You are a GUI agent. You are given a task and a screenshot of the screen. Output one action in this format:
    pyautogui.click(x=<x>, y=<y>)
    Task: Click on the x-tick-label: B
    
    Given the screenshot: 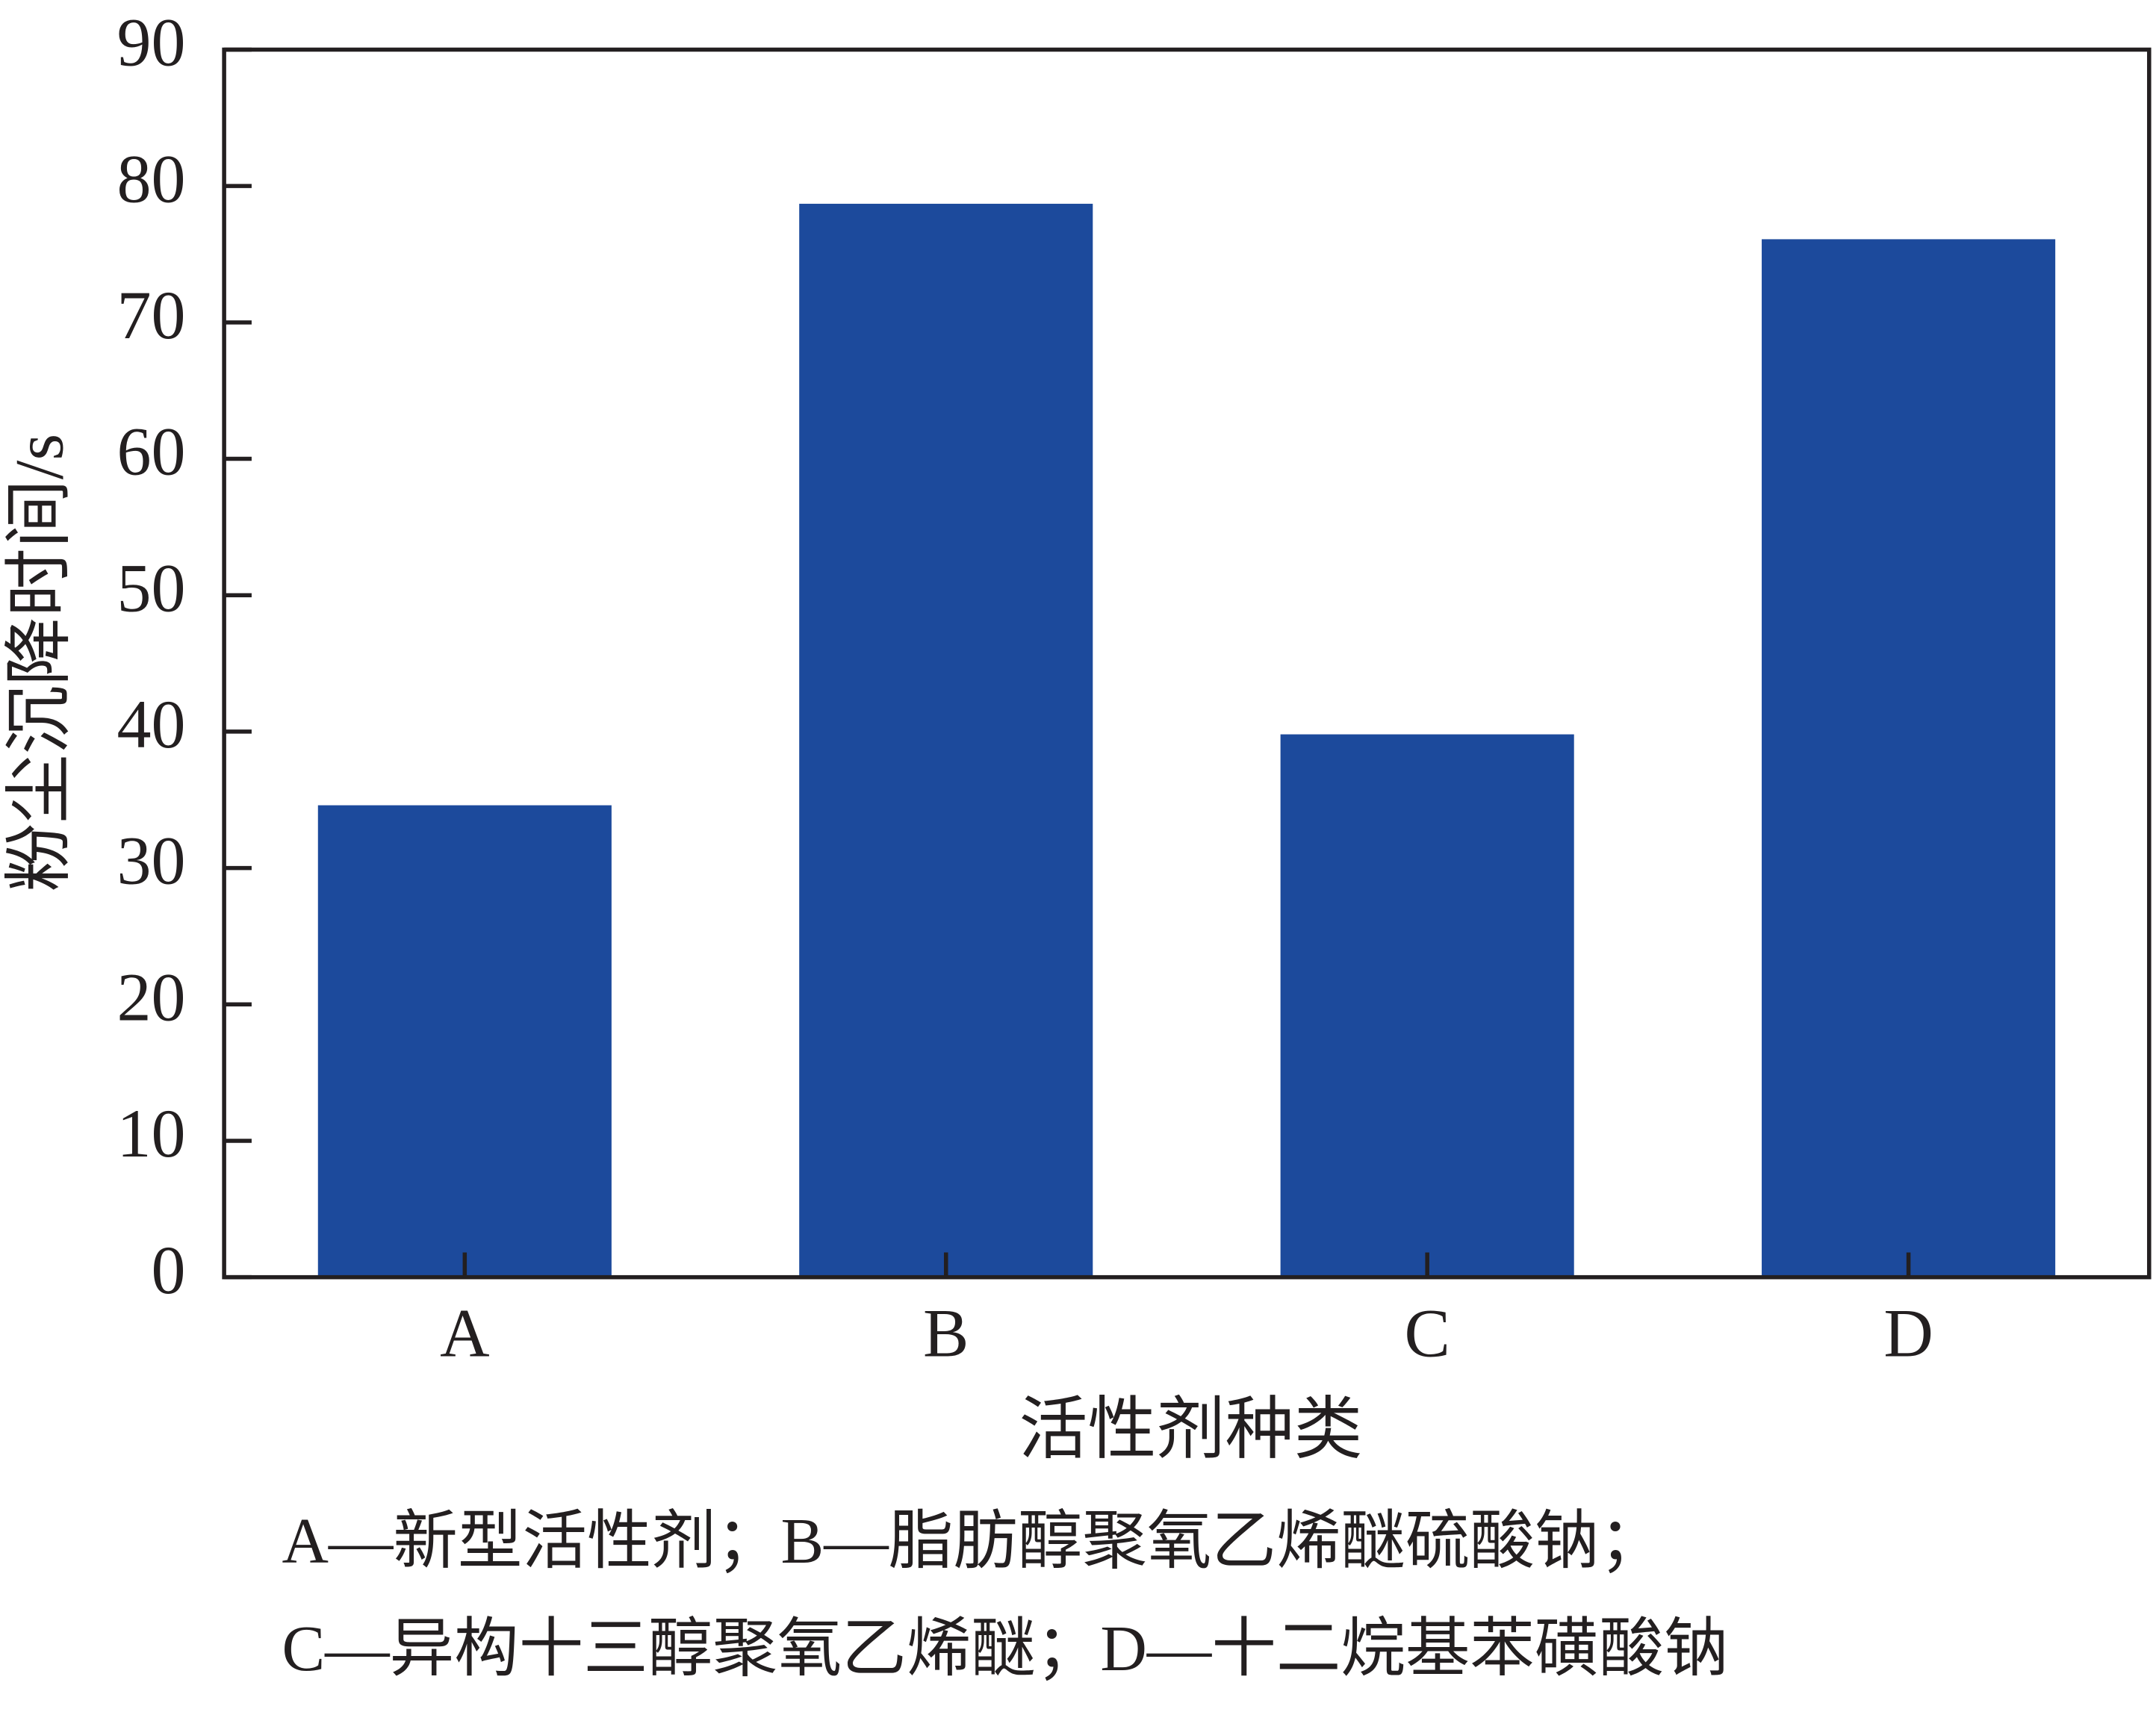 What is the action you would take?
    pyautogui.click(x=946, y=1333)
    